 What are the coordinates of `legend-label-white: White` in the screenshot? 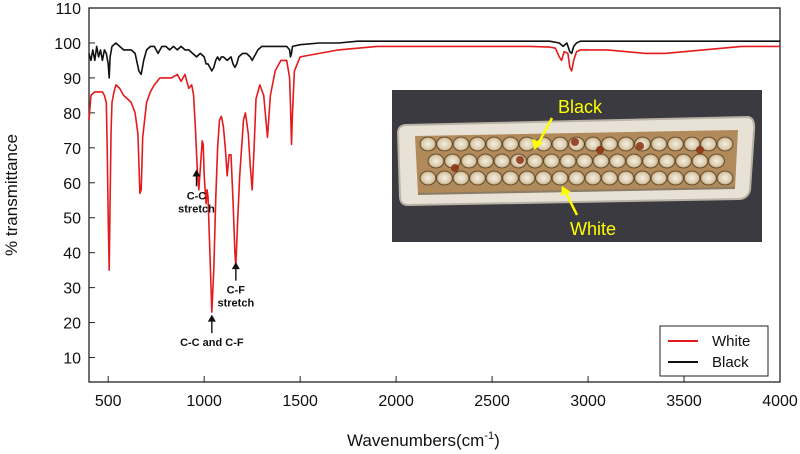 It's located at (731, 341).